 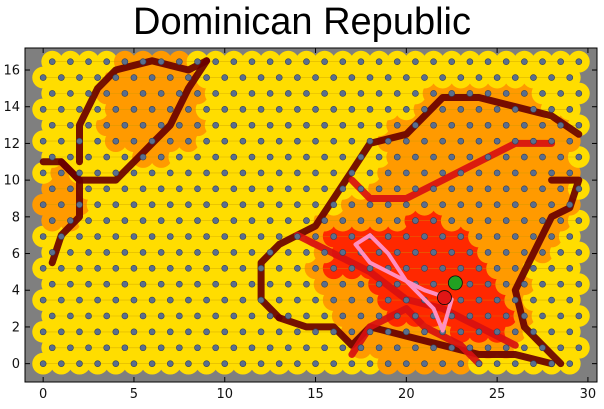 What do you see at coordinates (11, 107) in the screenshot?
I see `y-tick-label: 14` at bounding box center [11, 107].